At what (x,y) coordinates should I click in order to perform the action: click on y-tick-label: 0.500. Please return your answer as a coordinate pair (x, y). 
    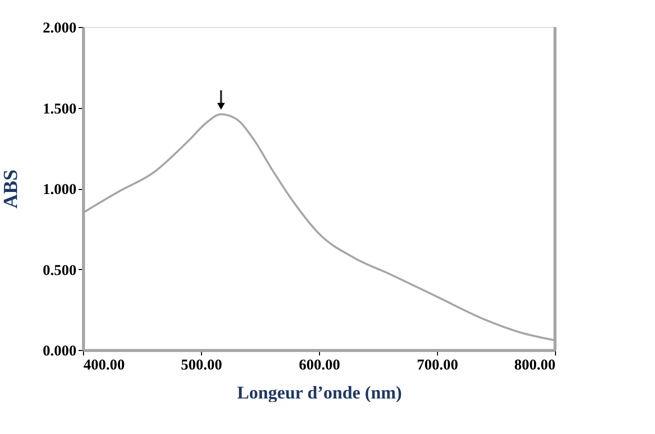
    Looking at the image, I should click on (59, 270).